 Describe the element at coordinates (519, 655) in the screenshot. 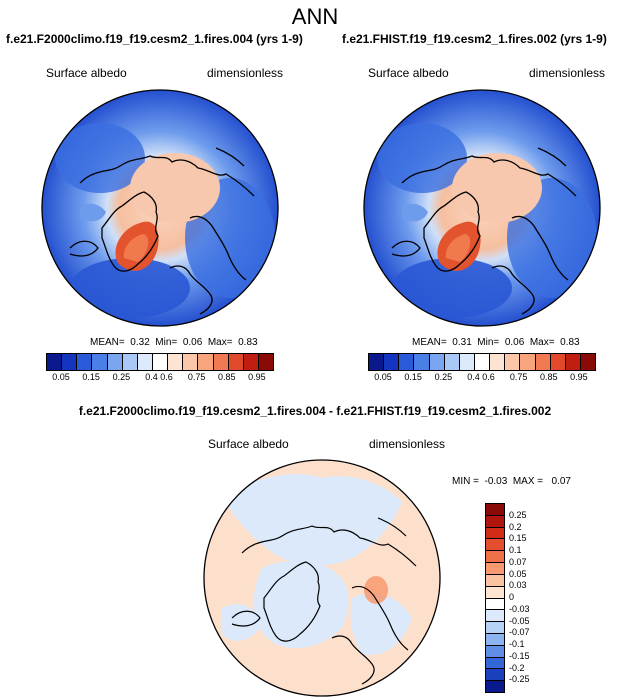

I see `colorbar-tick-label: -0.15` at that location.